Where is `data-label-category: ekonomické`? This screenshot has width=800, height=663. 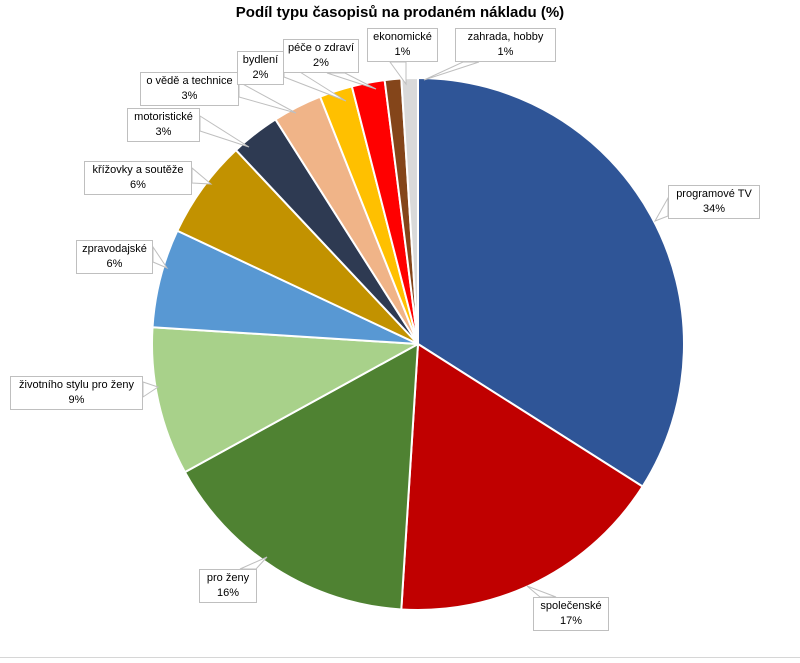 data-label-category: ekonomické is located at coordinates (402, 37).